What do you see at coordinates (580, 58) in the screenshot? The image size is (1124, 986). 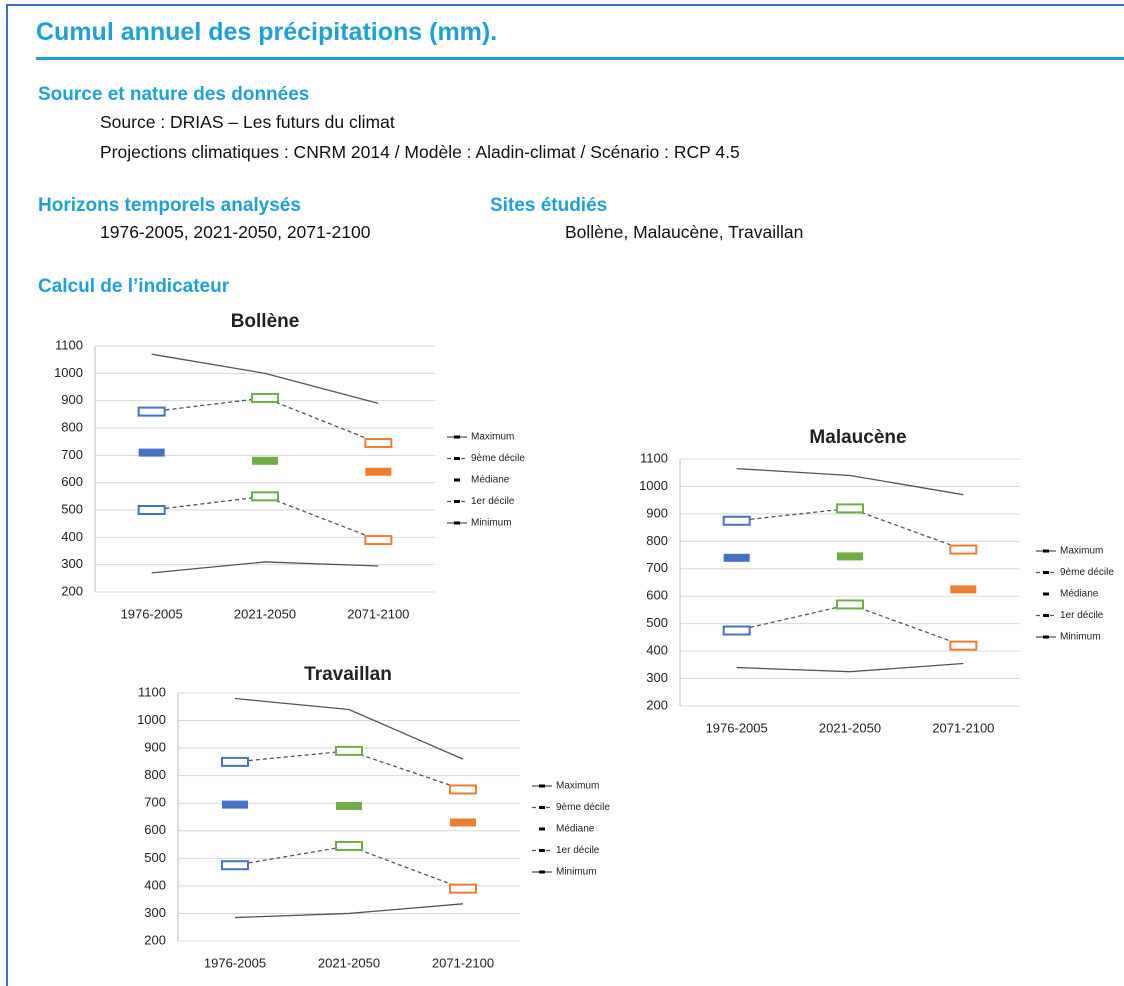 I see `title-rule` at bounding box center [580, 58].